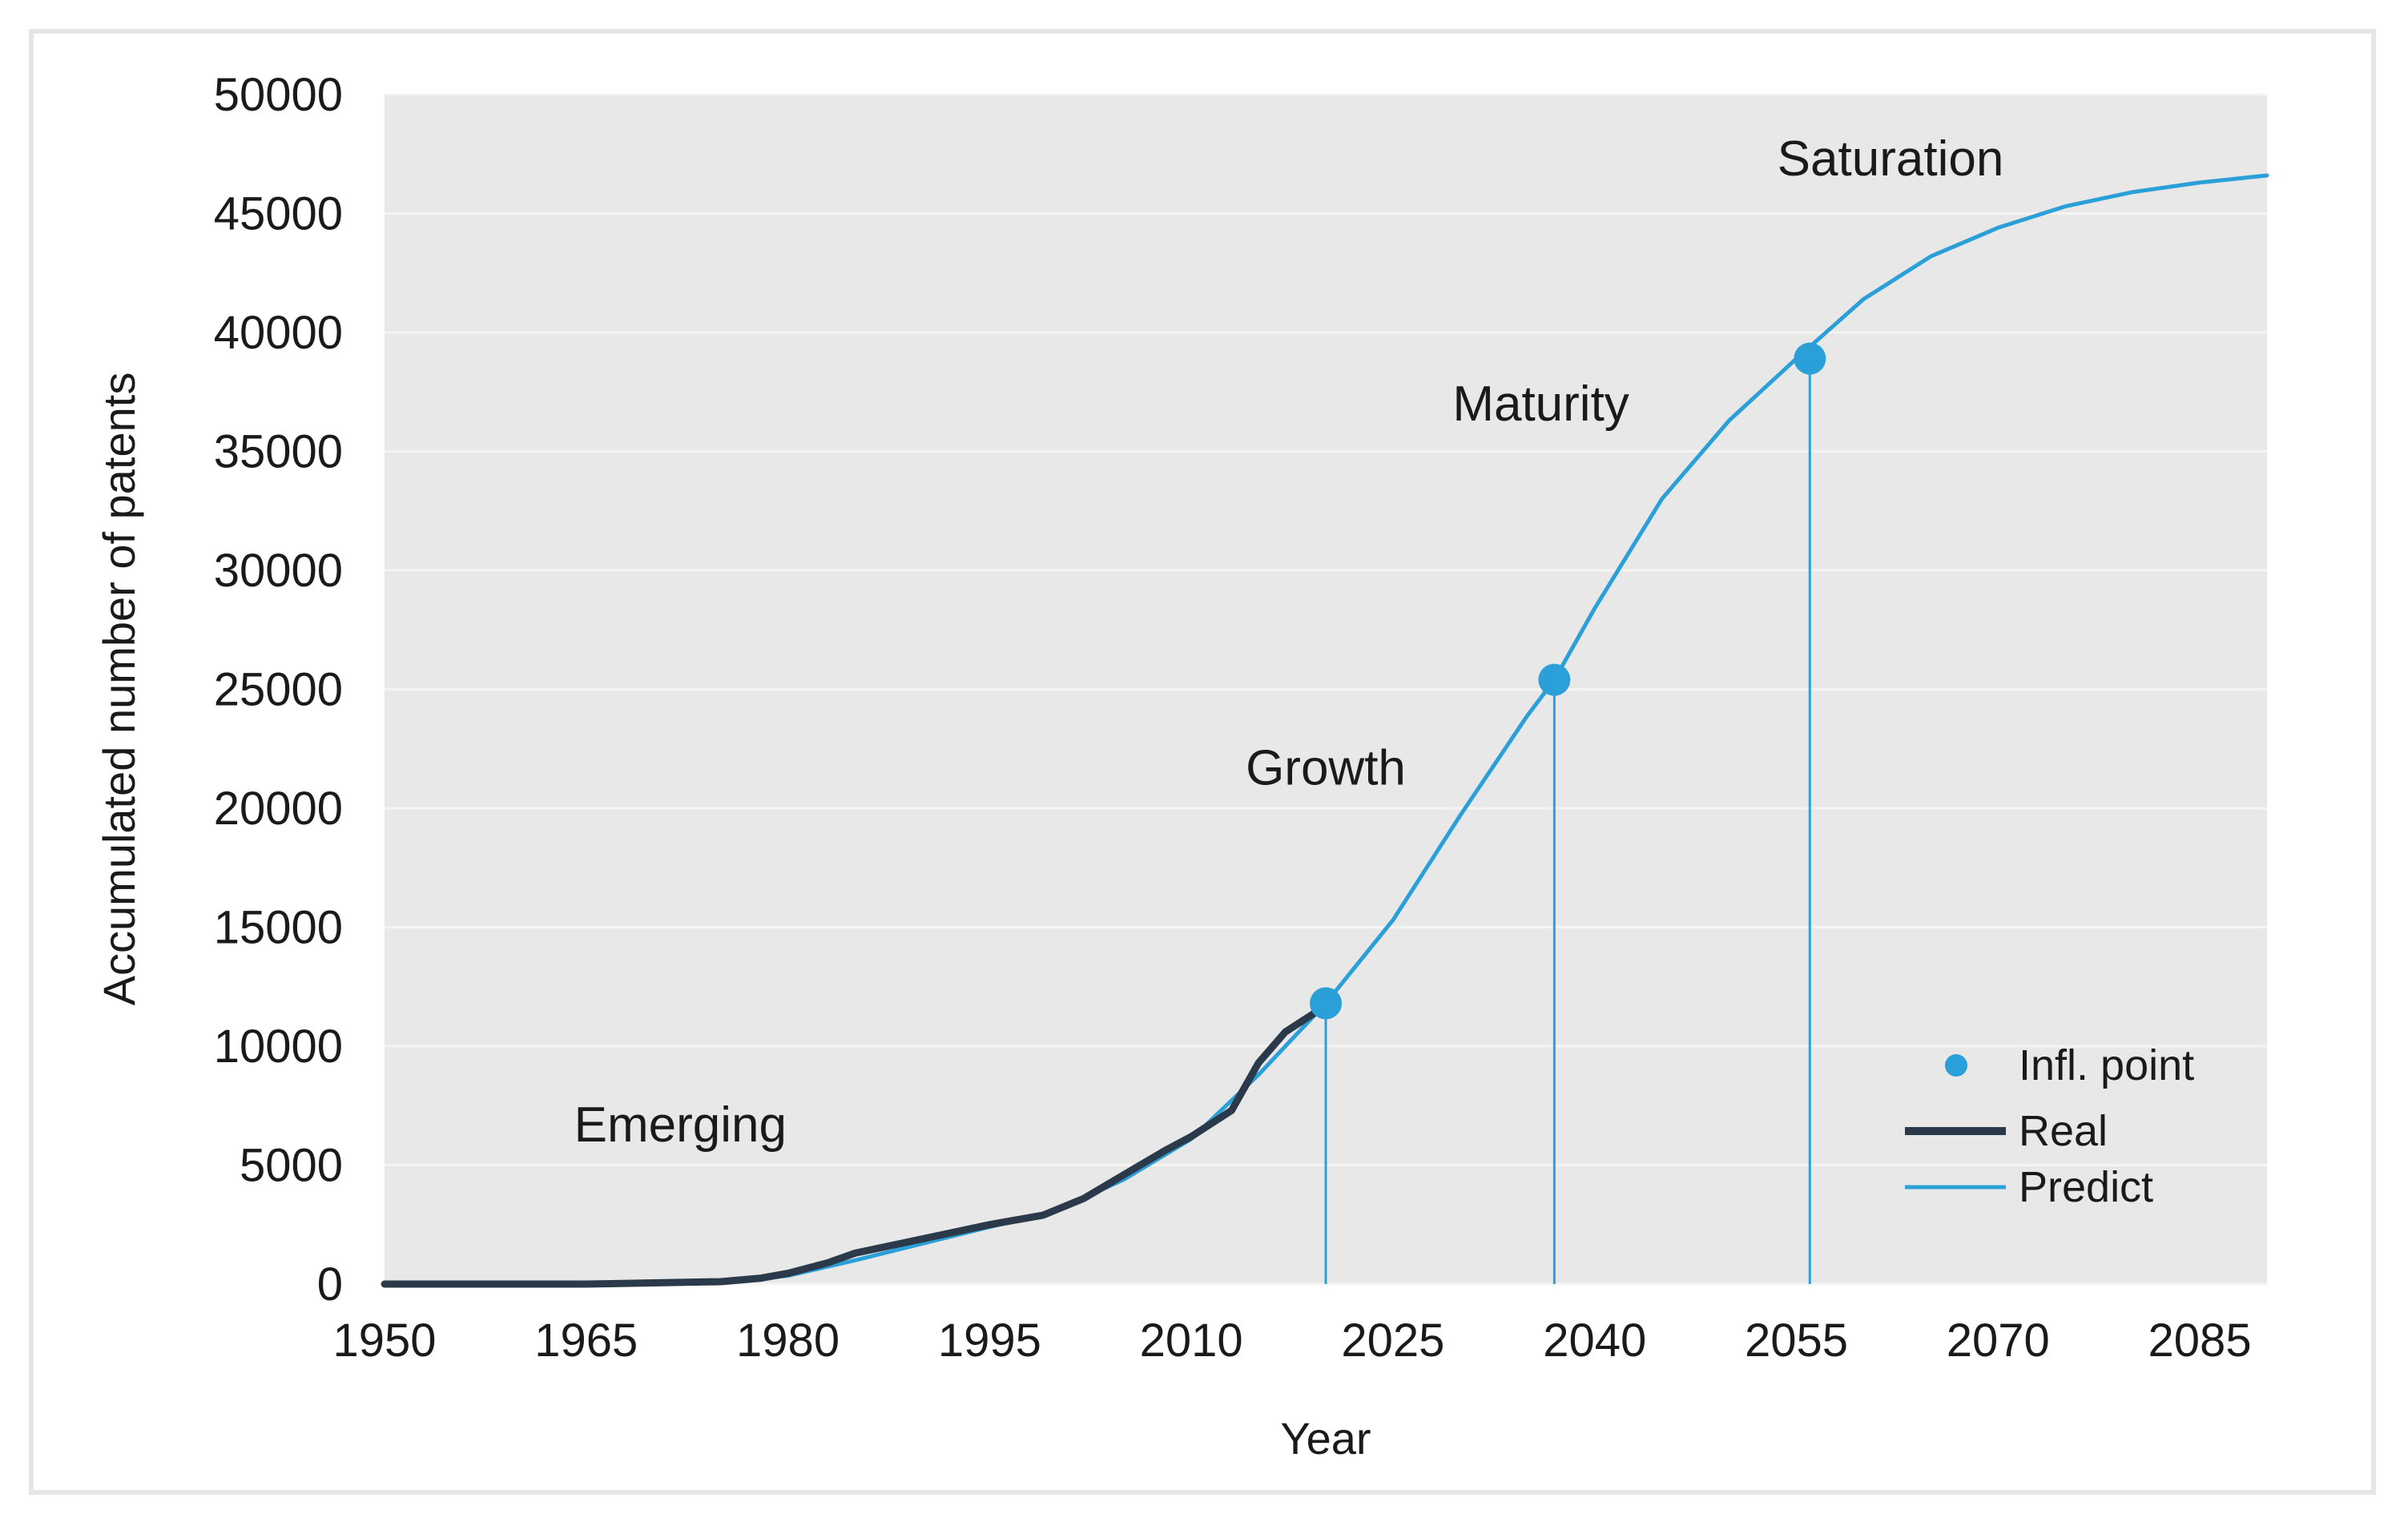  Describe the element at coordinates (330, 1284) in the screenshot. I see `y-tick-label-0: 0` at that location.